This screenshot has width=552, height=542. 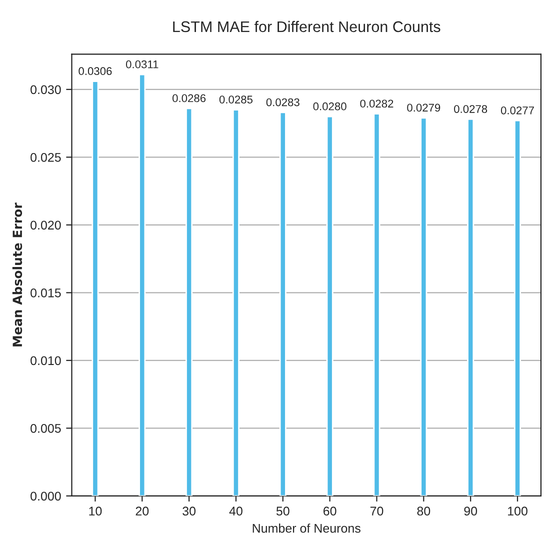 What do you see at coordinates (45, 293) in the screenshot?
I see `y-tick-label: 0.015` at bounding box center [45, 293].